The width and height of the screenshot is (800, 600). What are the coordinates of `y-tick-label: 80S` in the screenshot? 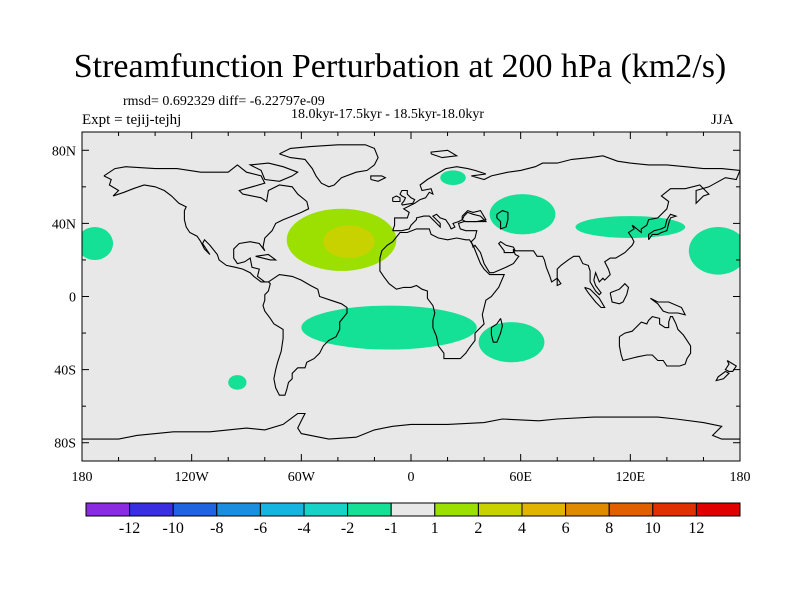 It's located at (65, 444).